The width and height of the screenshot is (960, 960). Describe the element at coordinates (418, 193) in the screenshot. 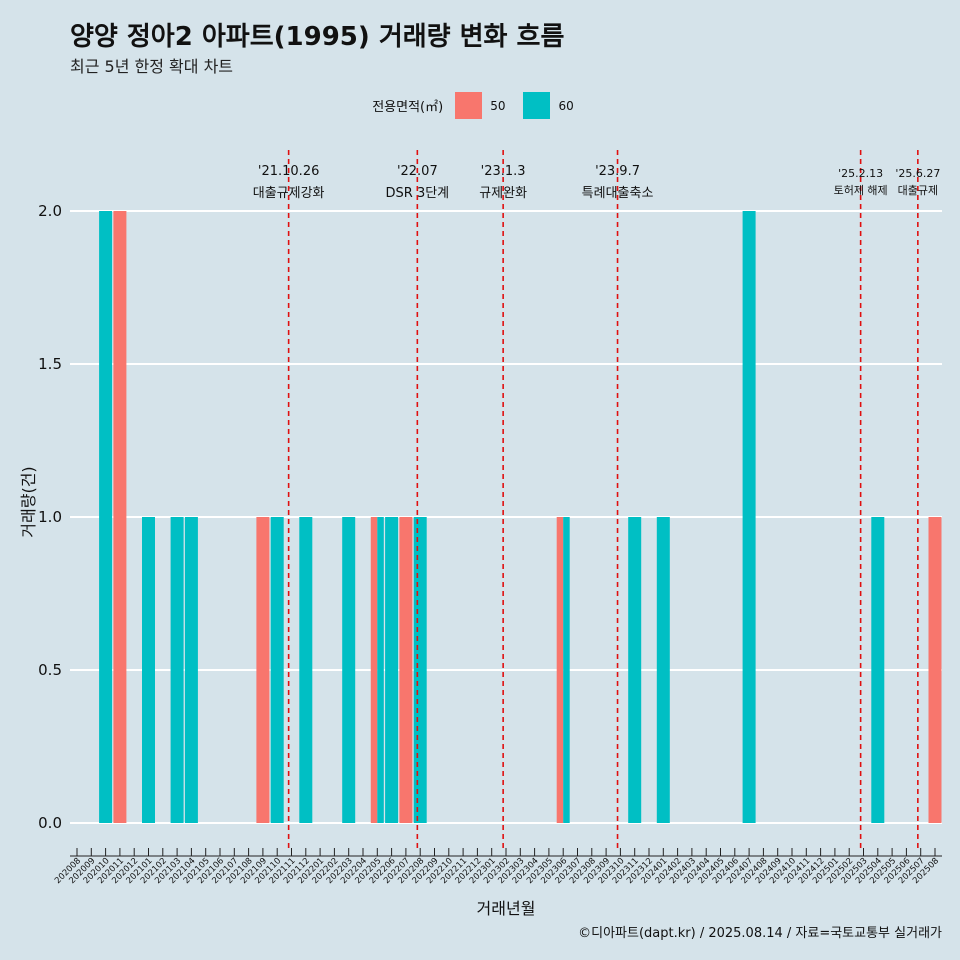

I see `event-name-label: DSR 3단계` at that location.